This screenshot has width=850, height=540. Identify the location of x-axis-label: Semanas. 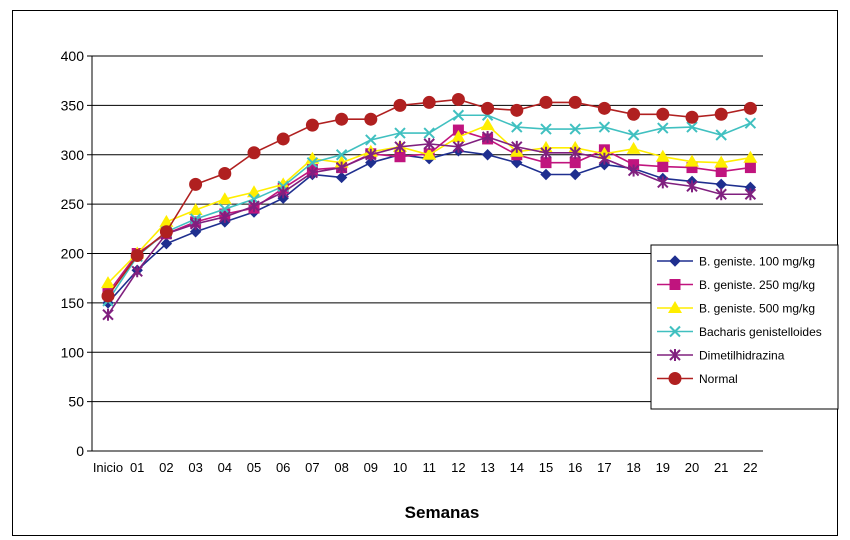
(442, 512).